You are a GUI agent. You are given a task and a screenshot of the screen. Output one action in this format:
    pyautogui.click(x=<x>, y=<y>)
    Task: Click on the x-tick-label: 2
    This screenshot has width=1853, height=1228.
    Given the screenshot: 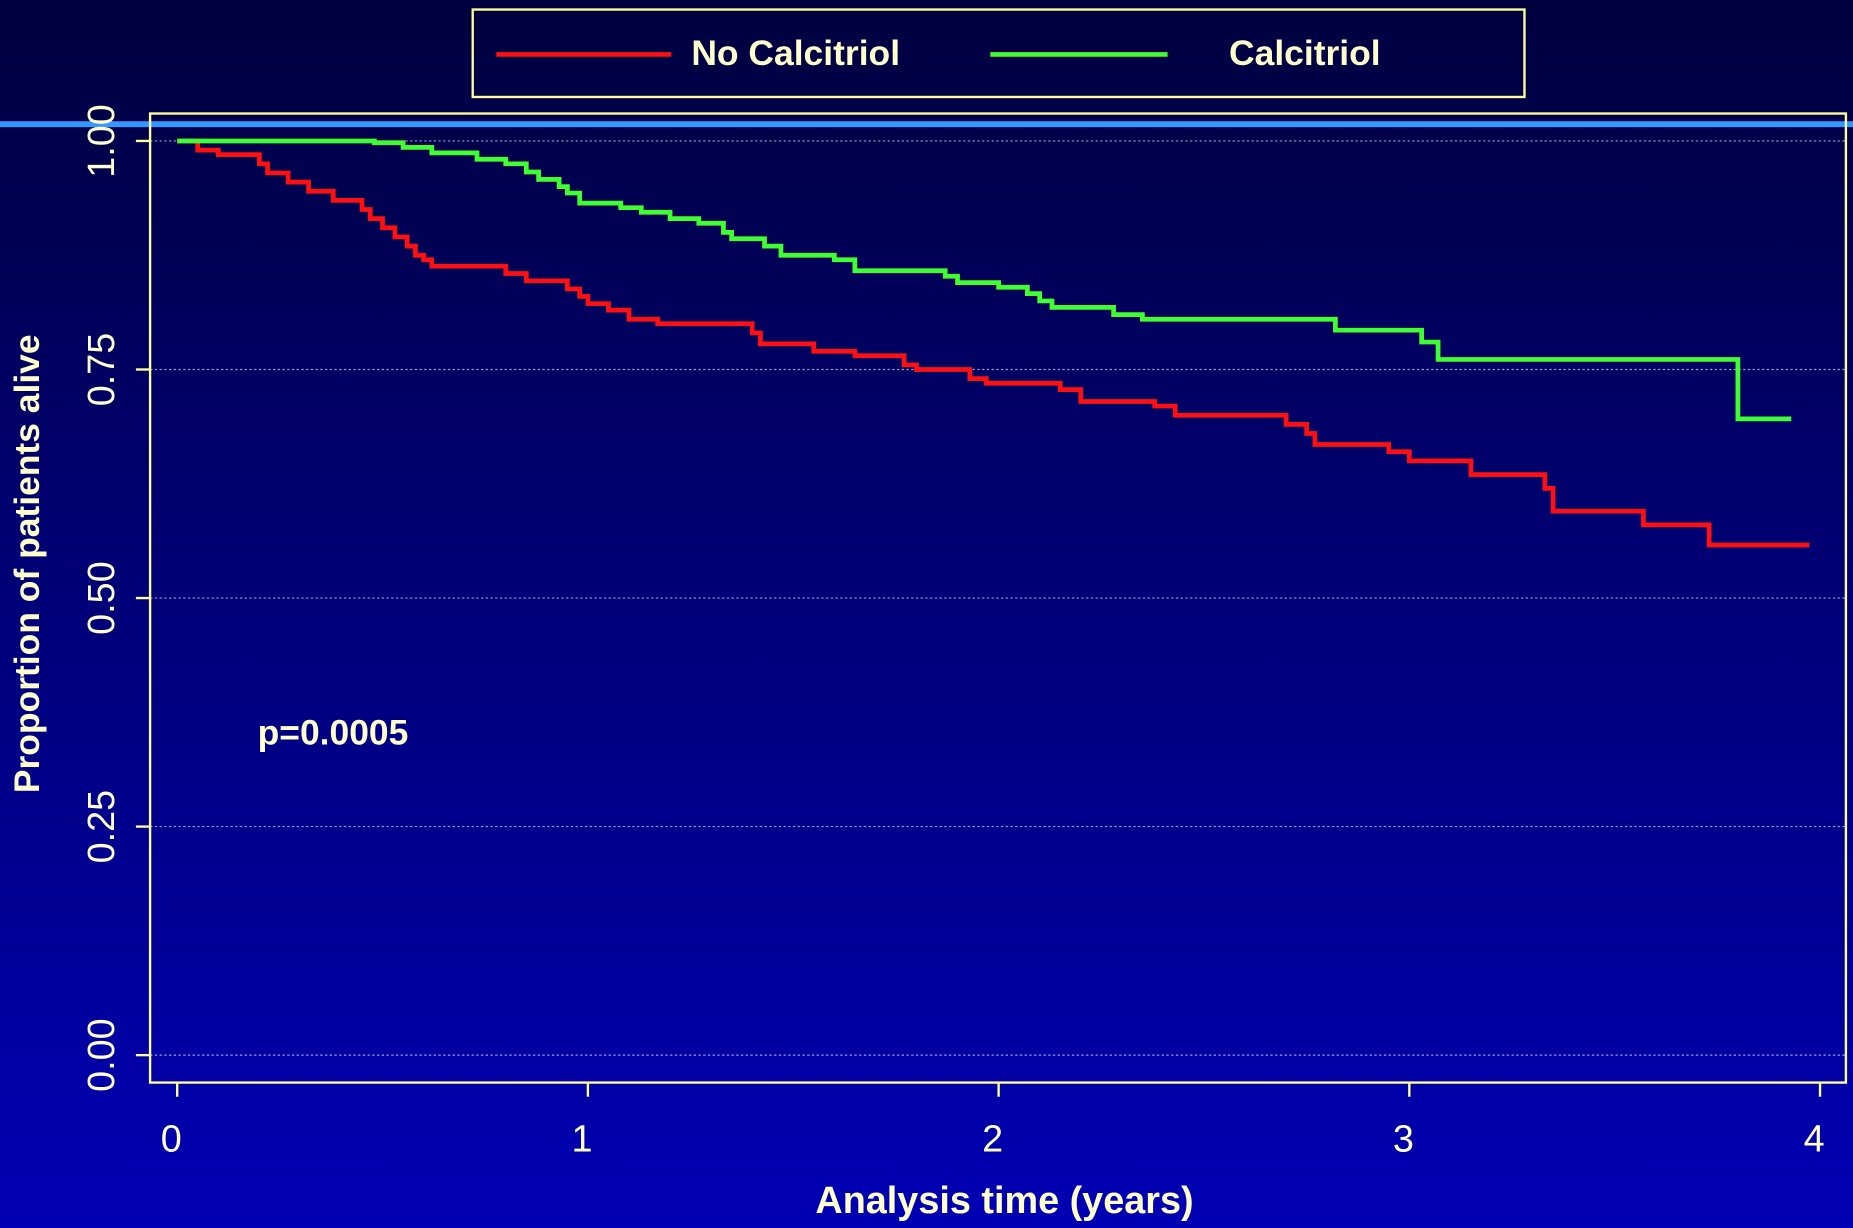 What is the action you would take?
    pyautogui.click(x=992, y=1140)
    